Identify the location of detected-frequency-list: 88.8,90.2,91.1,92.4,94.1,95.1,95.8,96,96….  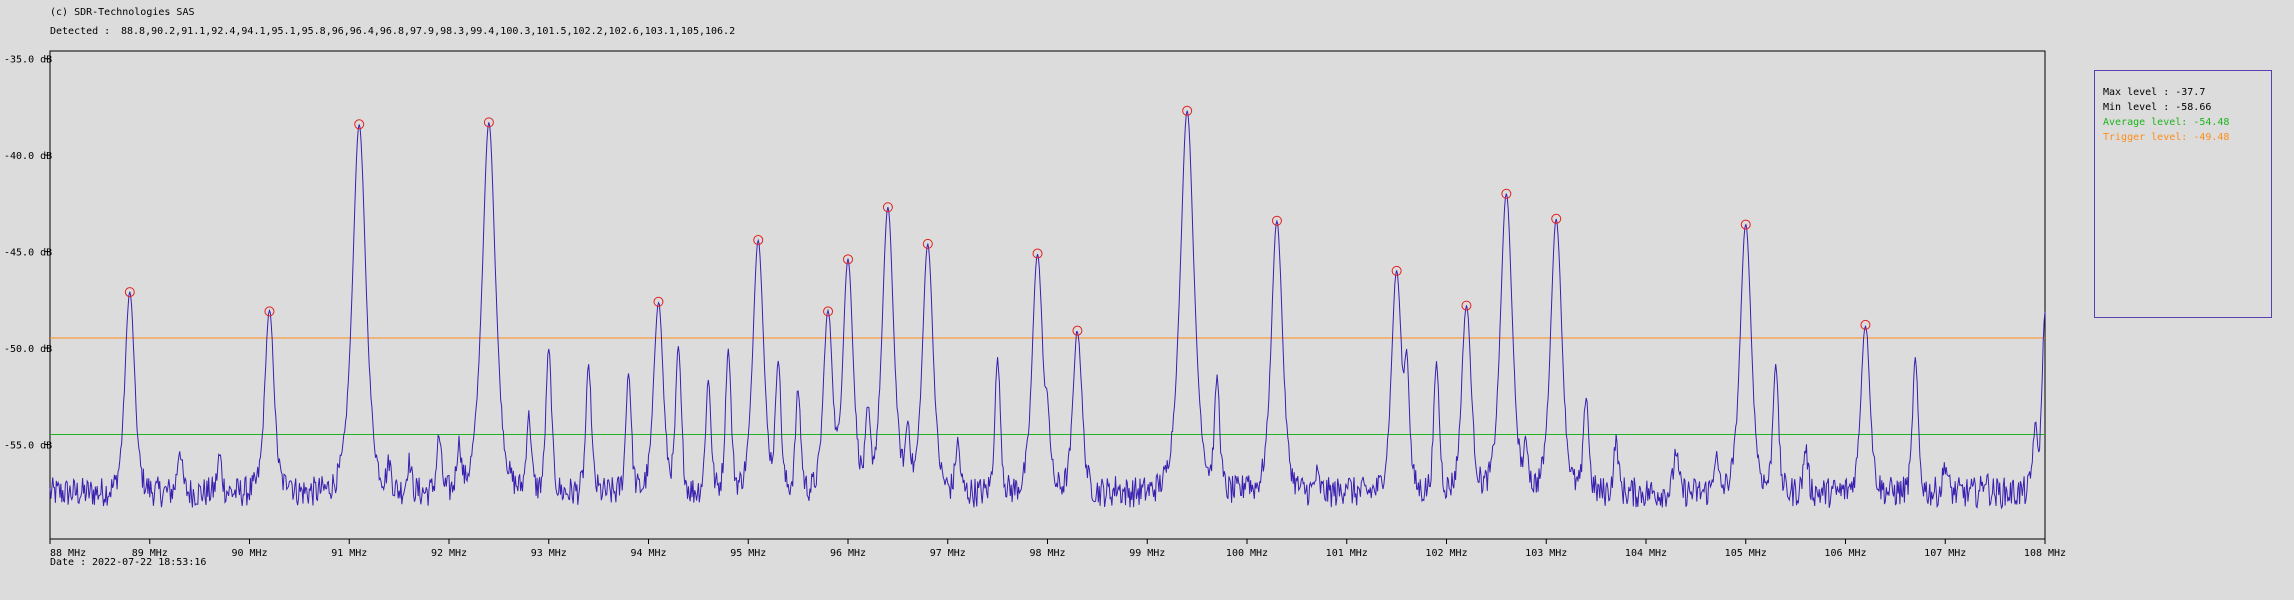
(428, 31).